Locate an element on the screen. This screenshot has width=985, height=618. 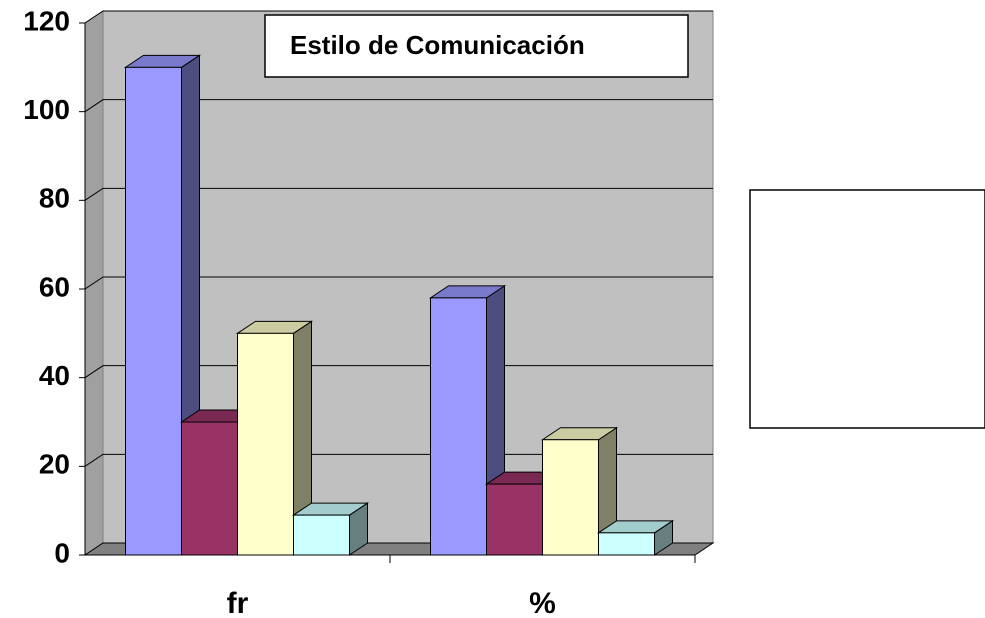
y-tick-label: 80 is located at coordinates (54, 198).